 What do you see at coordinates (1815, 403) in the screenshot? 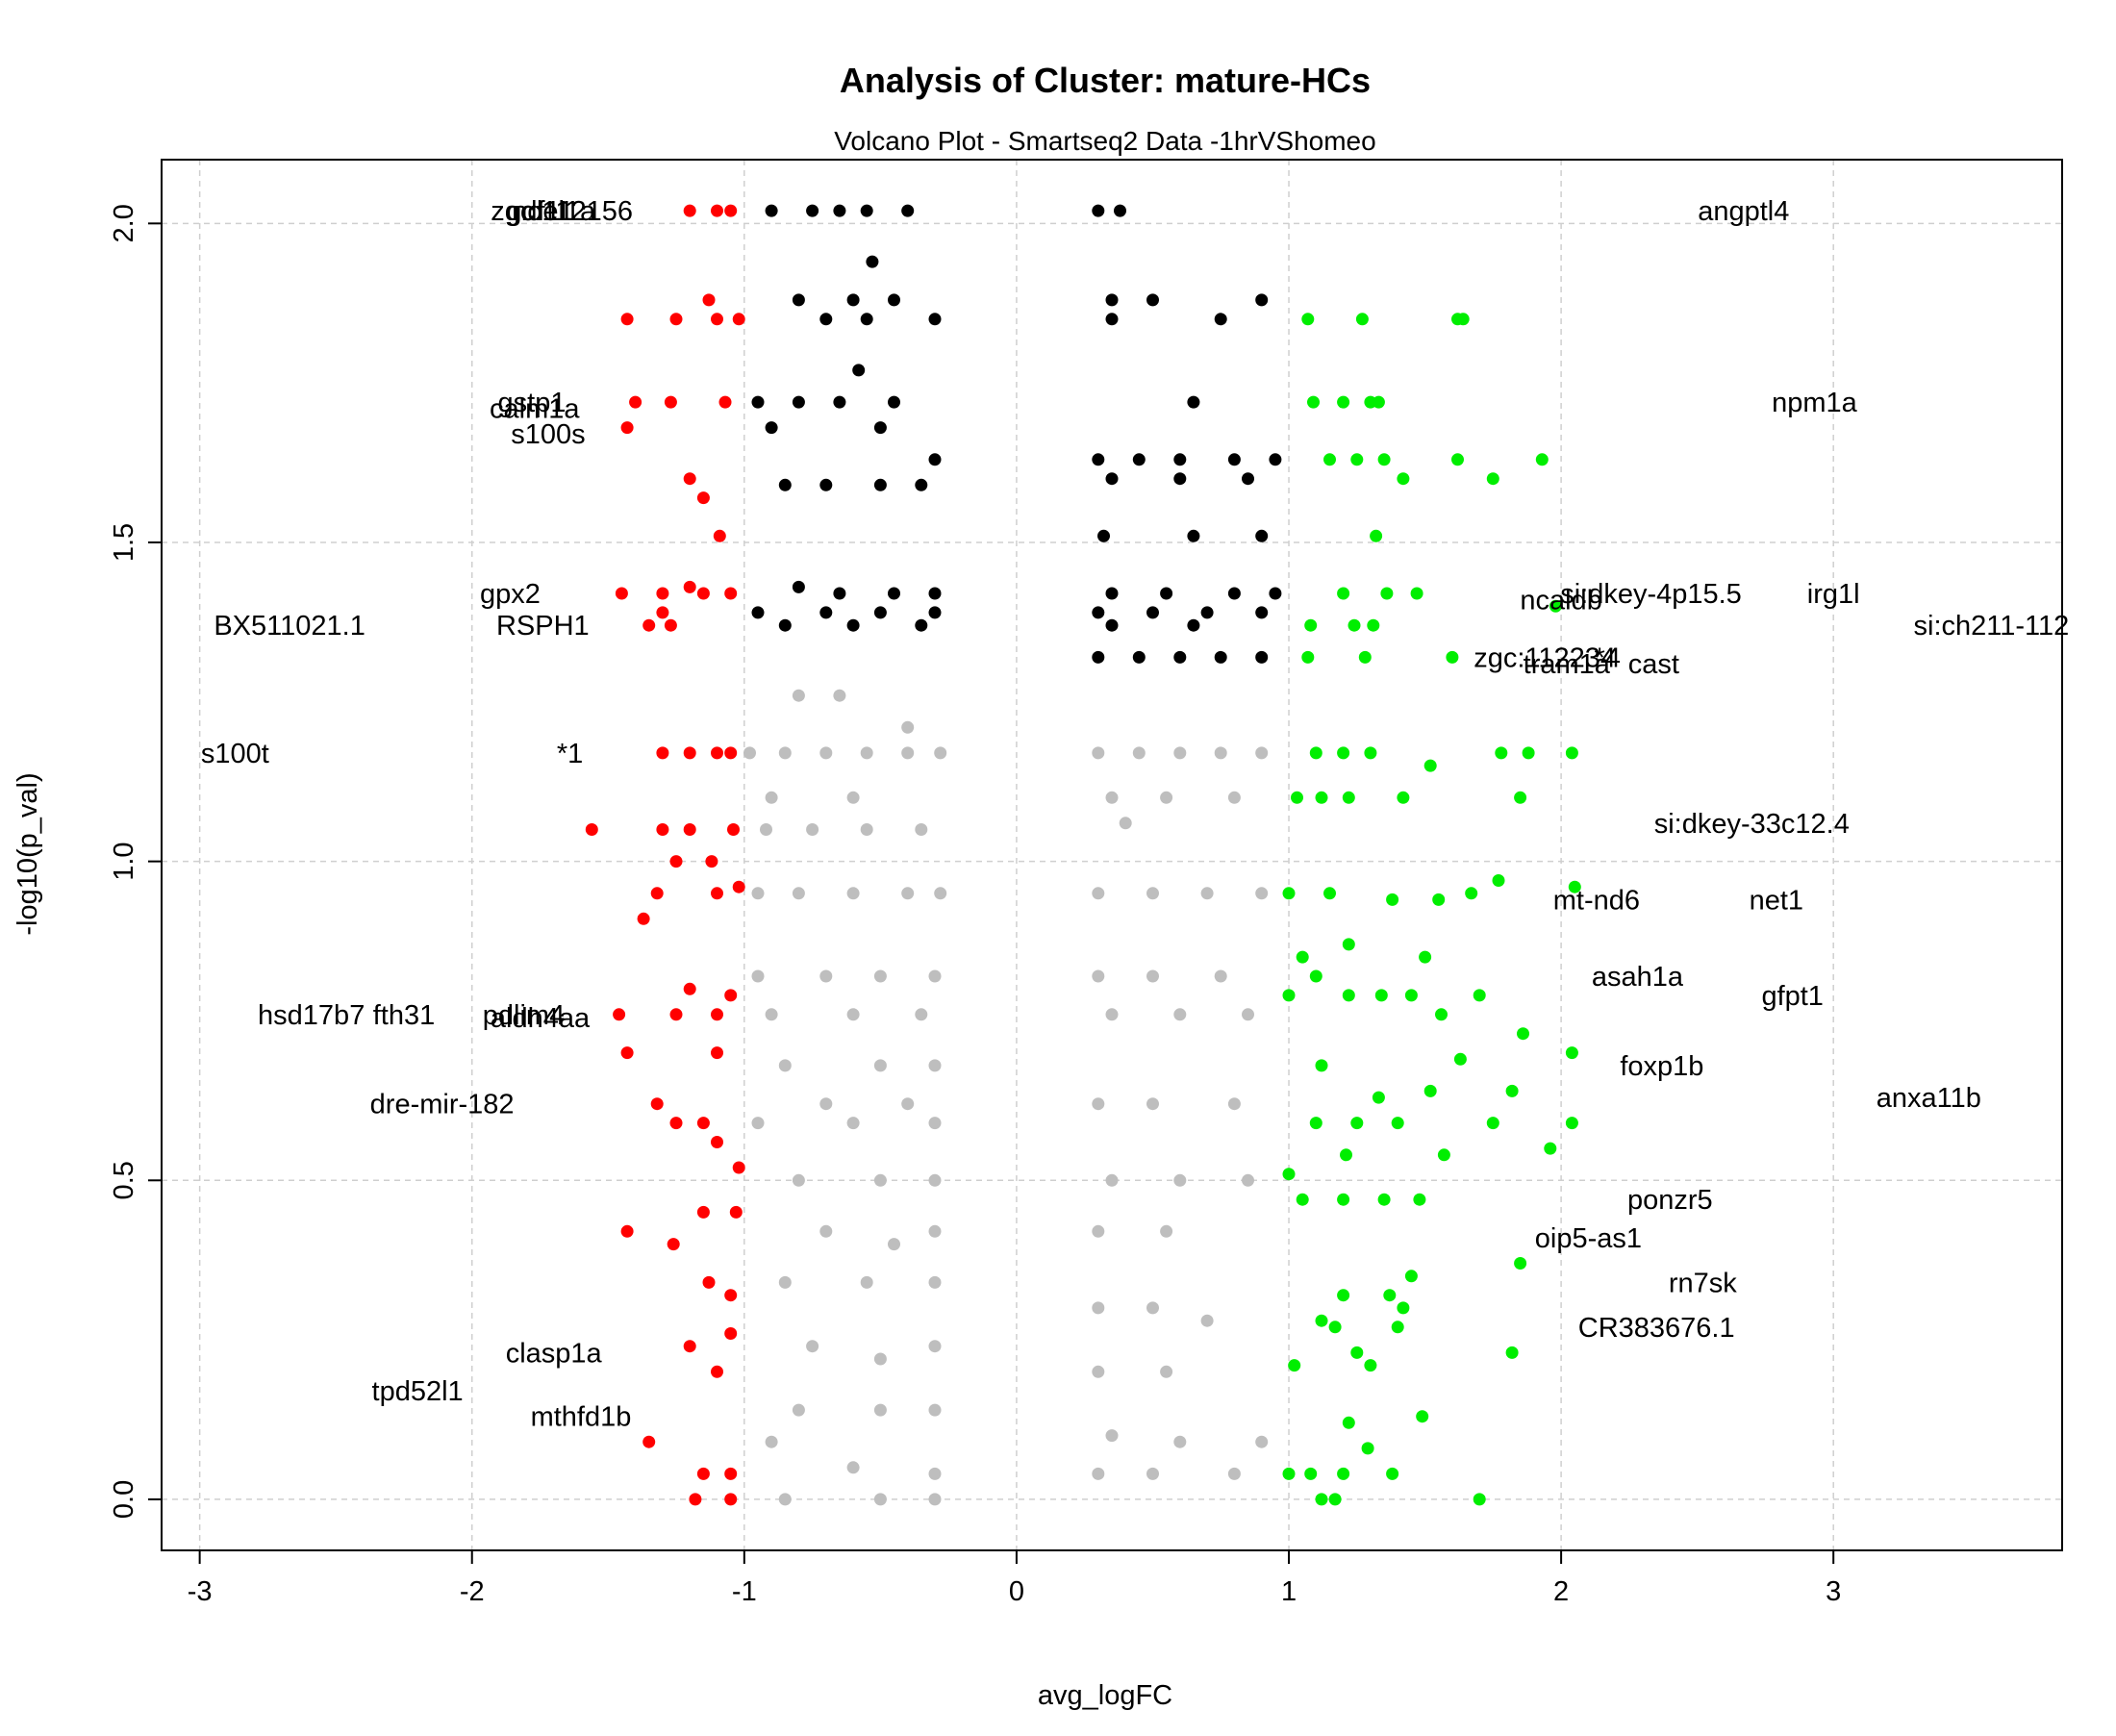
I see `gene-label: npm1a` at bounding box center [1815, 403].